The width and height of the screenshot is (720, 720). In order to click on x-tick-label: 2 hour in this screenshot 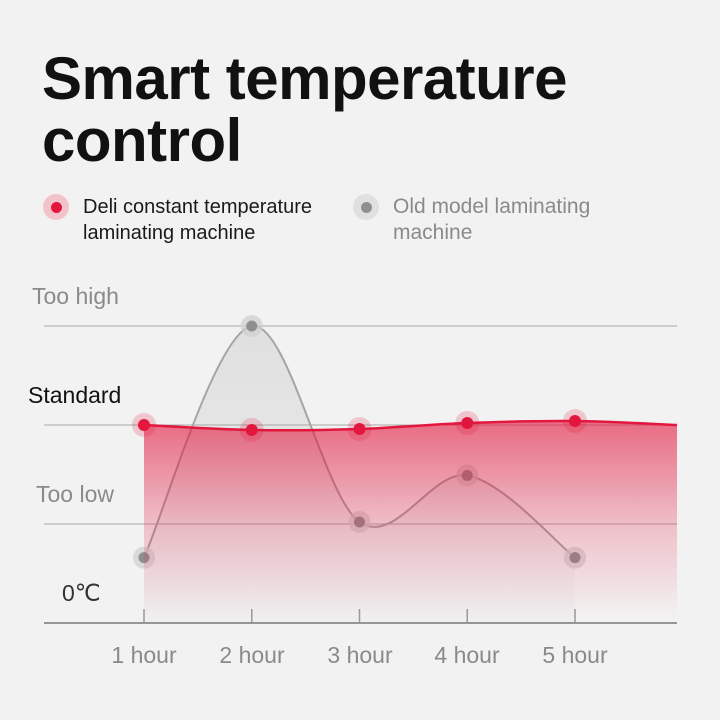, I will do `click(252, 655)`.